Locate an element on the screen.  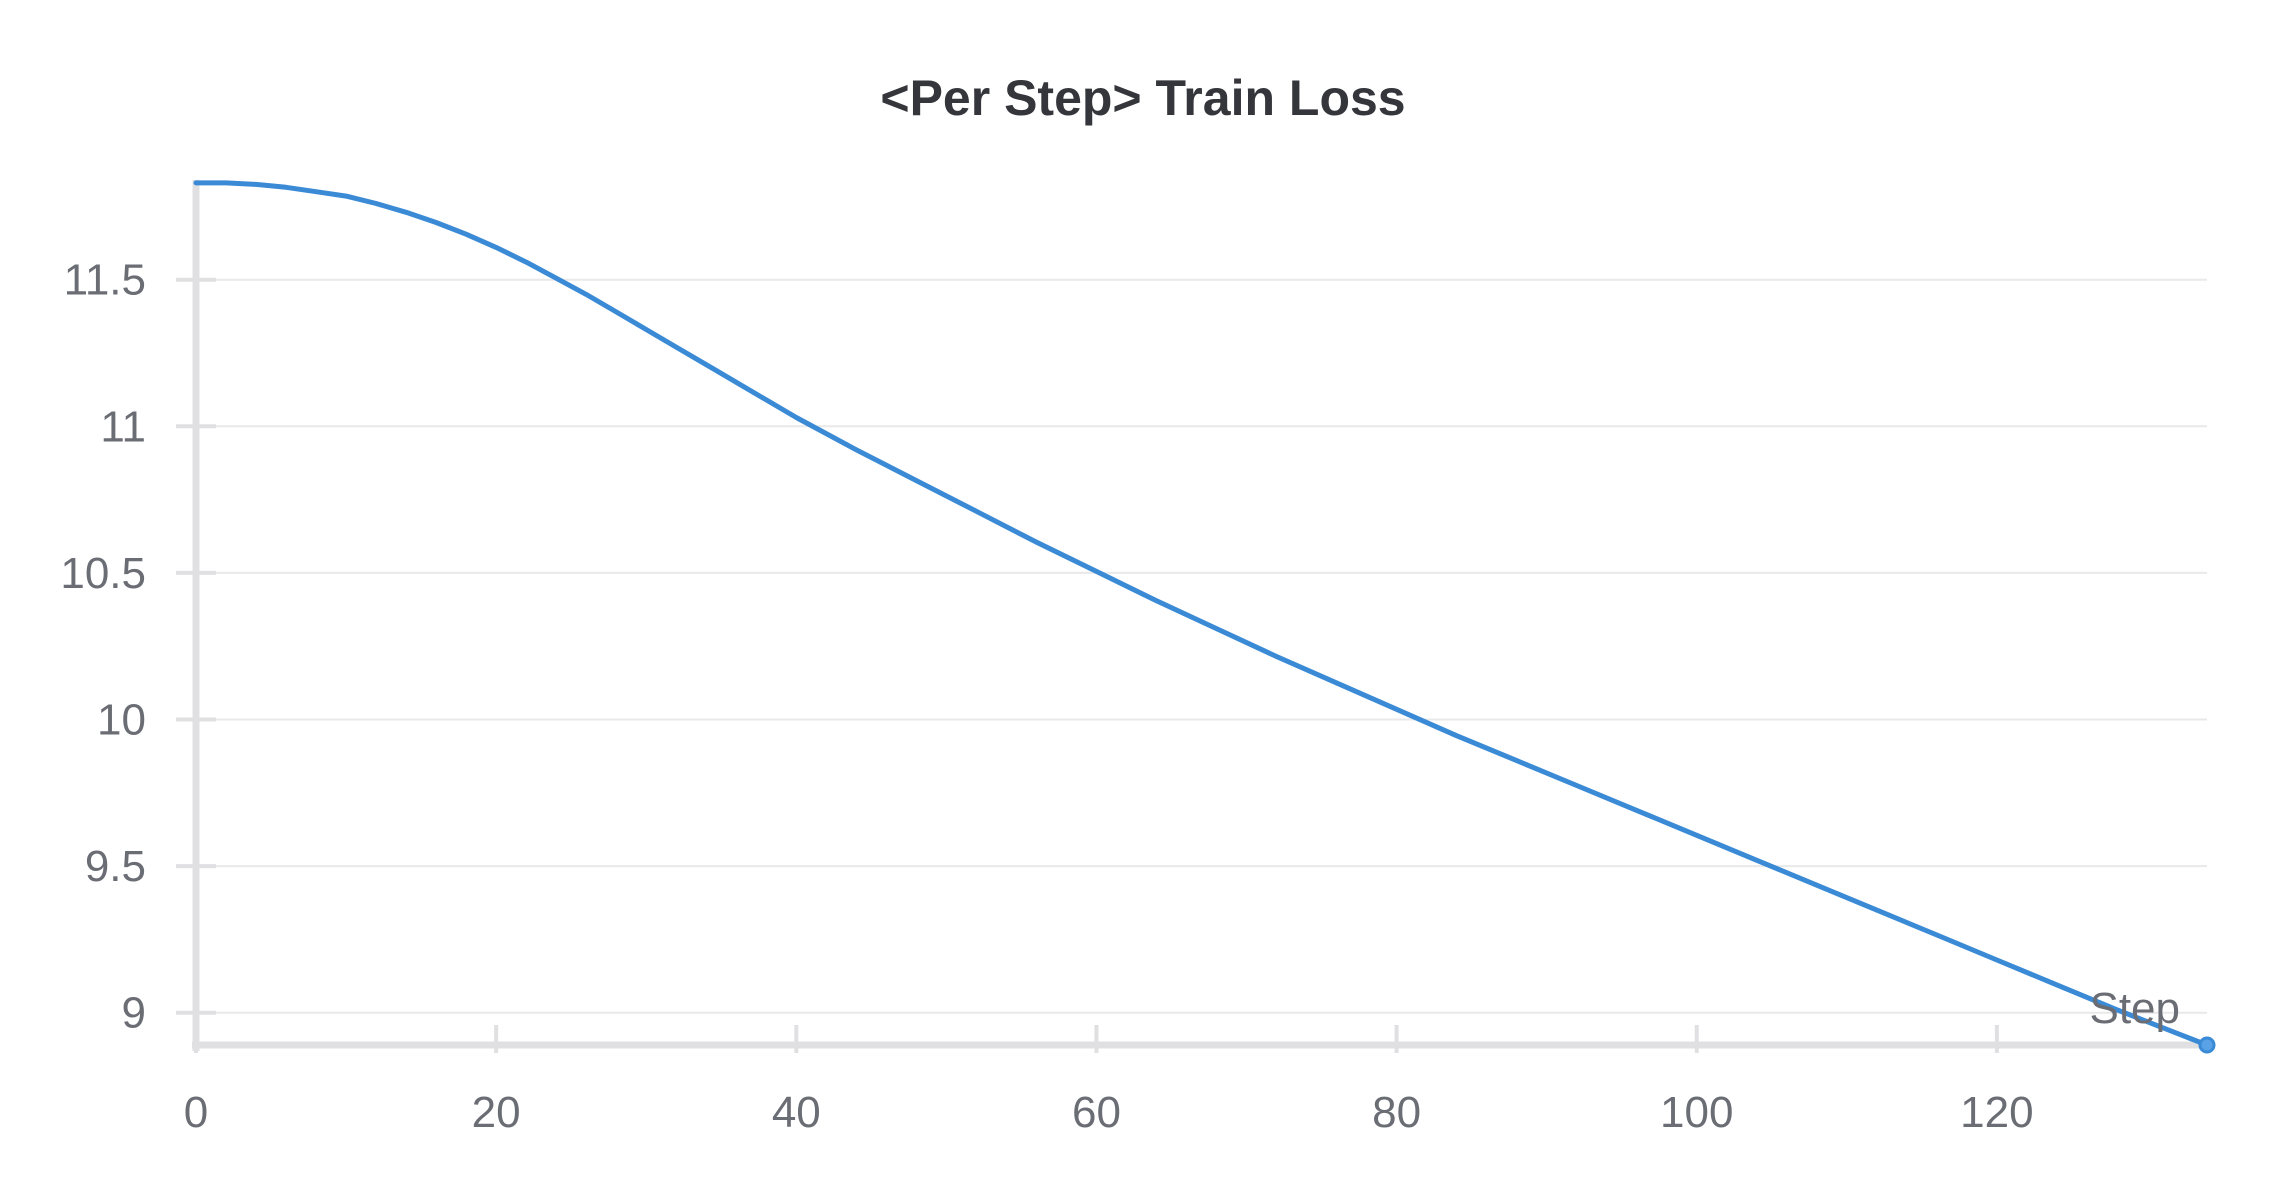
x-tick-label: 120 is located at coordinates (1996, 1112).